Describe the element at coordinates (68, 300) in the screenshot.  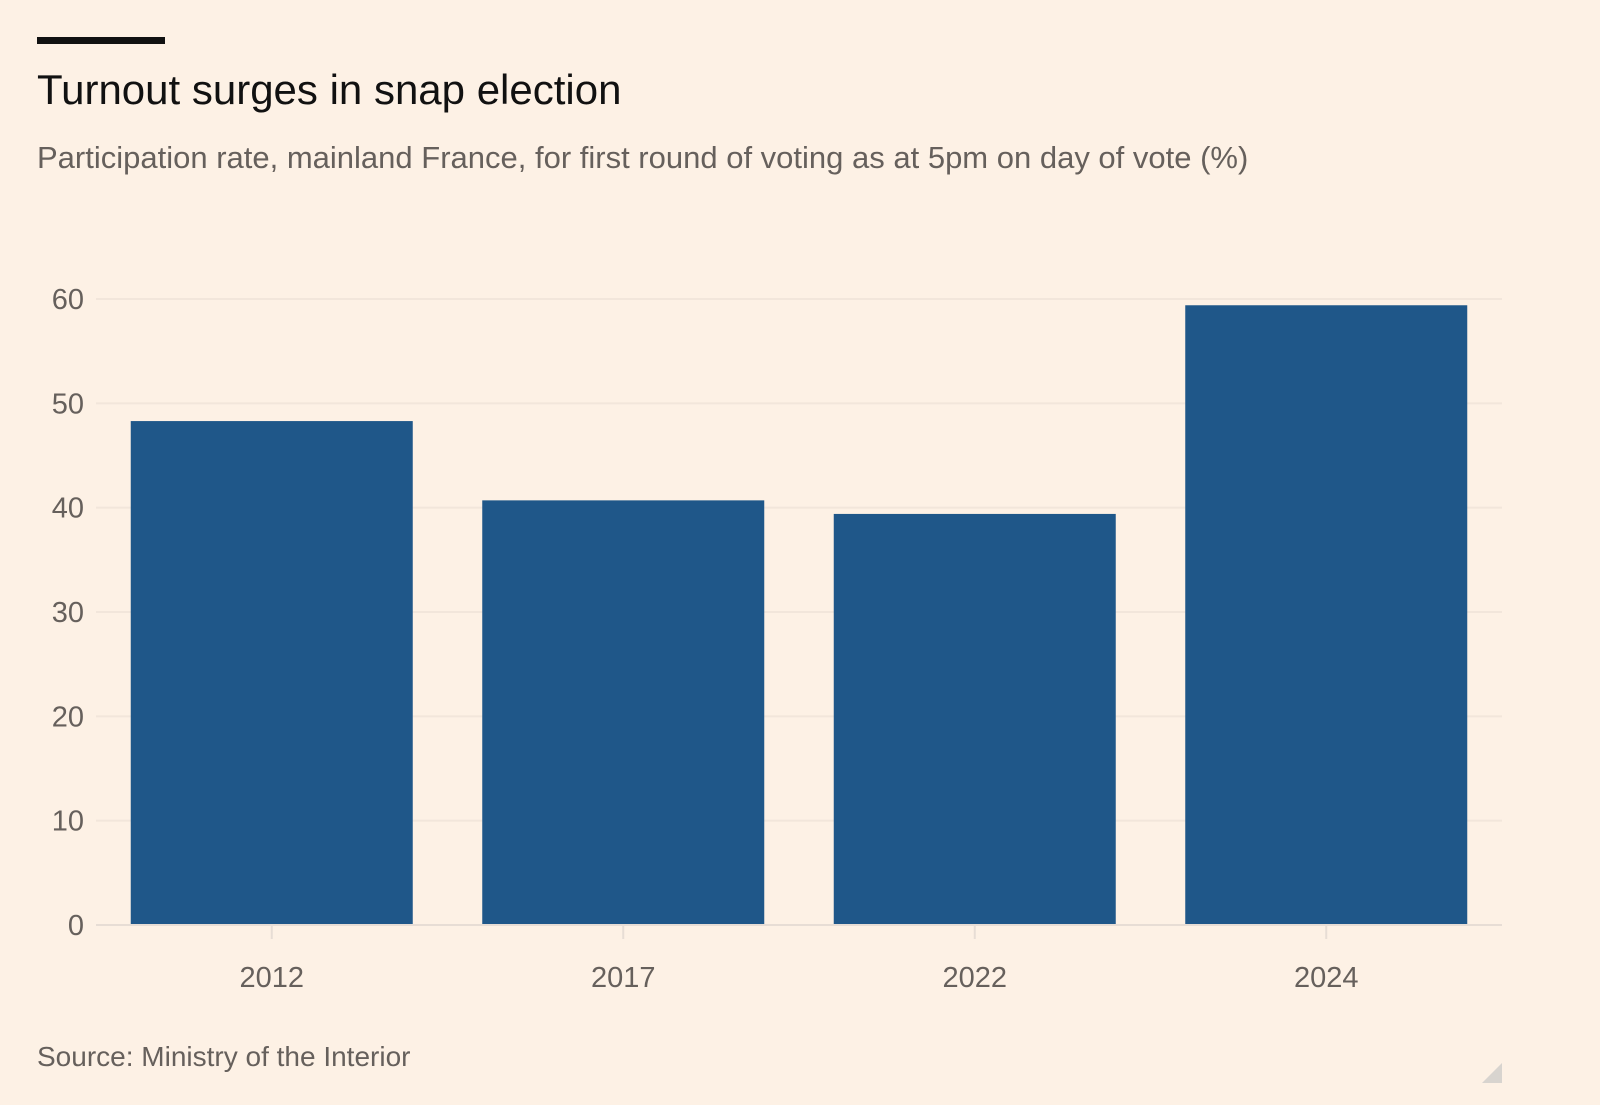
I see `y-tick-label: 60` at that location.